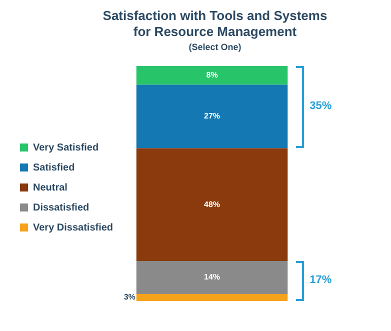 The width and height of the screenshot is (391, 331). I want to click on legend-label: Neutral, so click(50, 188).